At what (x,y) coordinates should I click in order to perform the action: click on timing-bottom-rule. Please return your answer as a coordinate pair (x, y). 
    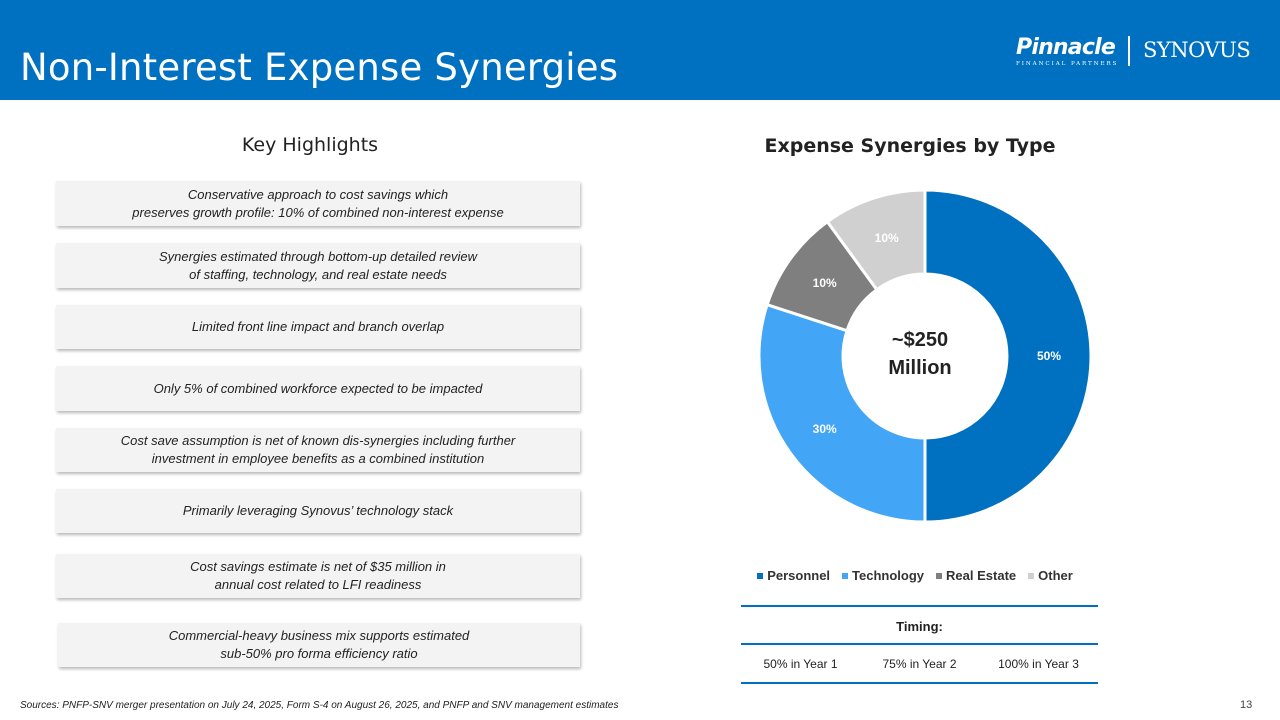
    Looking at the image, I should click on (919, 683).